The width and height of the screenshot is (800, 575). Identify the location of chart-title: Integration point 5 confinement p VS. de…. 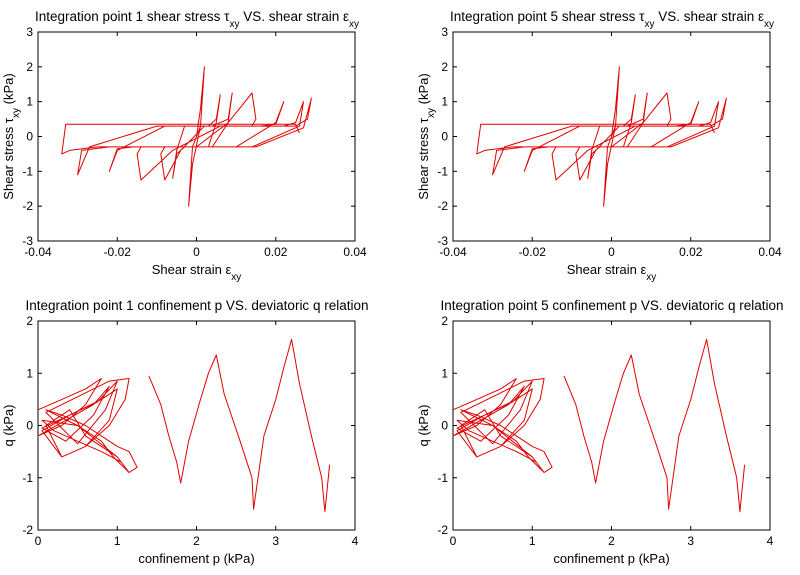
(612, 305).